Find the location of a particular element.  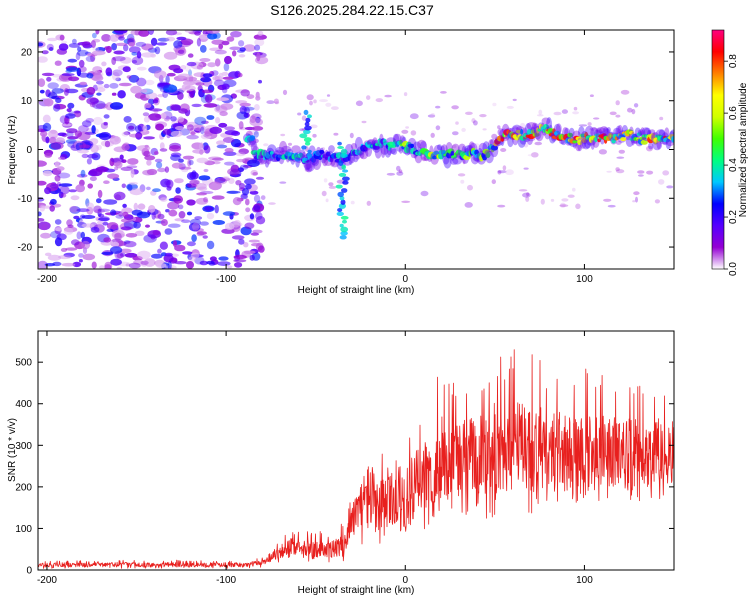

spectrogram-y-axis-title: Frequency (Hz) is located at coordinates (12, 150).